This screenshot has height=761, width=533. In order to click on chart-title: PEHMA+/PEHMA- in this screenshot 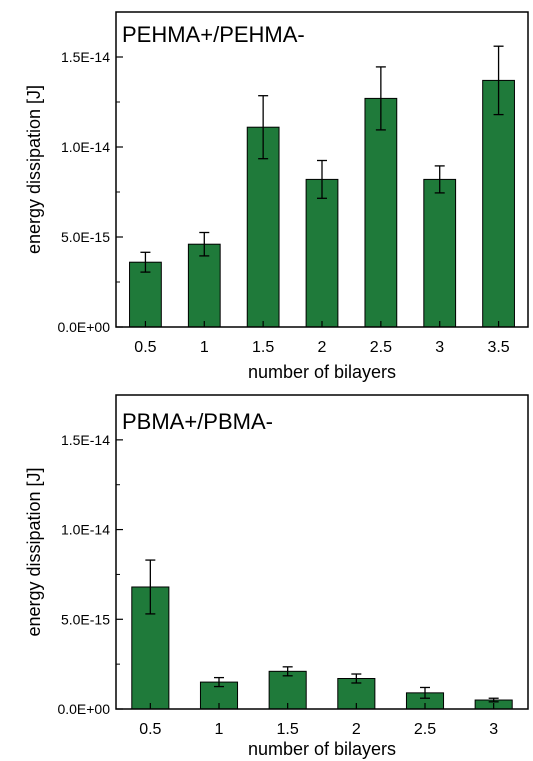, I will do `click(213, 34)`.